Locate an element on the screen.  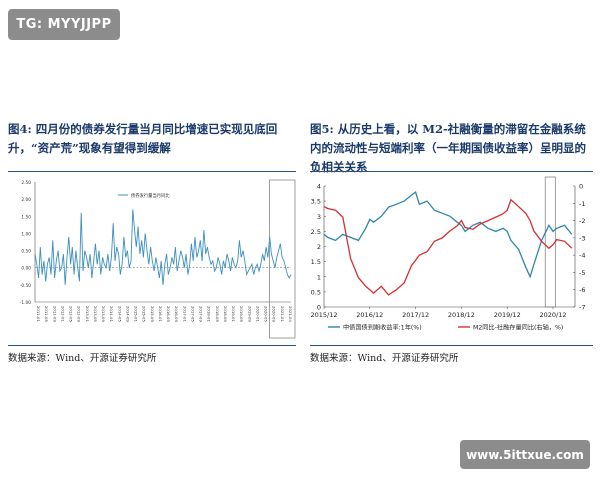
x-tick-label: 2020-01 is located at coordinates (257, 314).